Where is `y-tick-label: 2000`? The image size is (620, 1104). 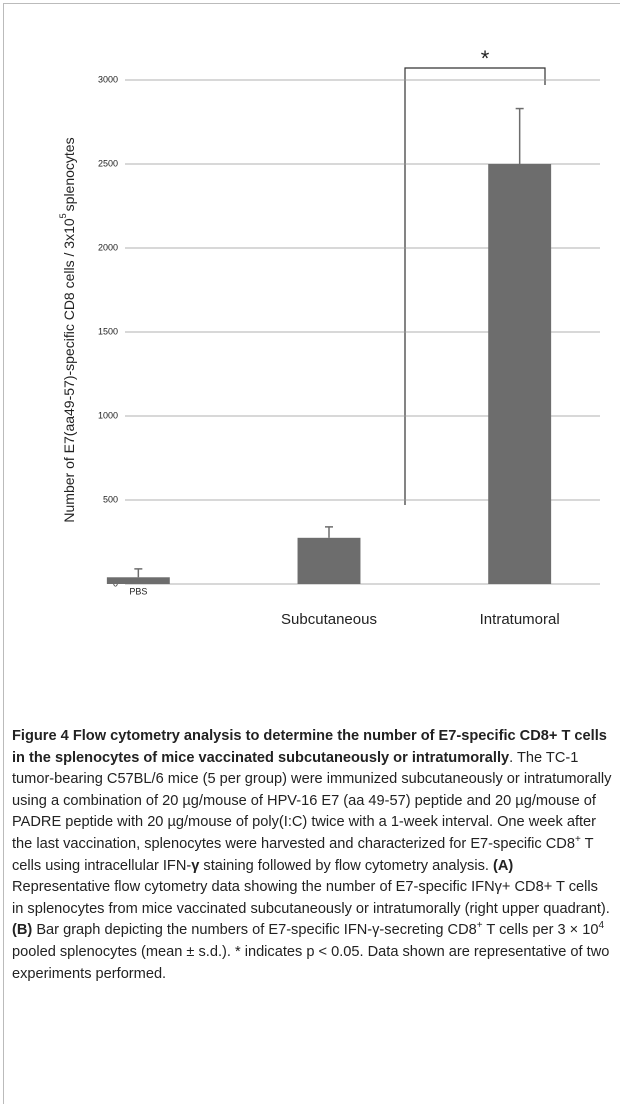
y-tick-label: 2000 is located at coordinates (108, 247).